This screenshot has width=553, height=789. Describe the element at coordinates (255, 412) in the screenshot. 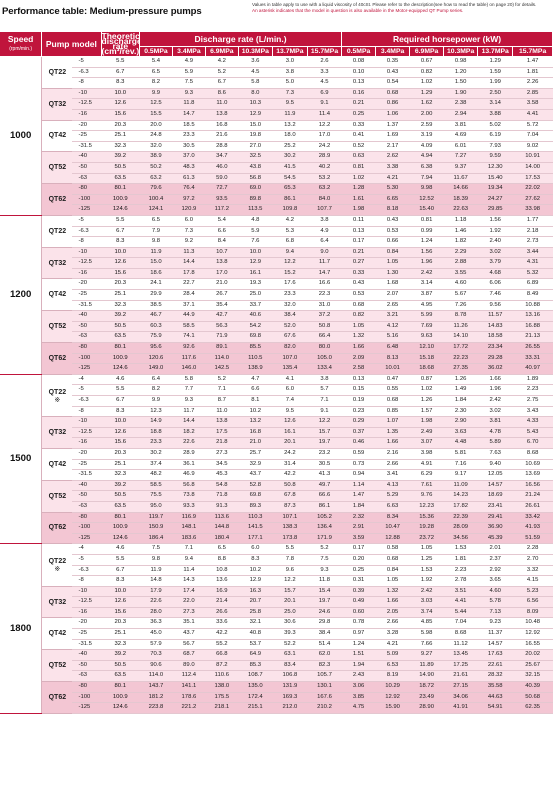

I see `discharge-rate-cell: 10.2` at that location.